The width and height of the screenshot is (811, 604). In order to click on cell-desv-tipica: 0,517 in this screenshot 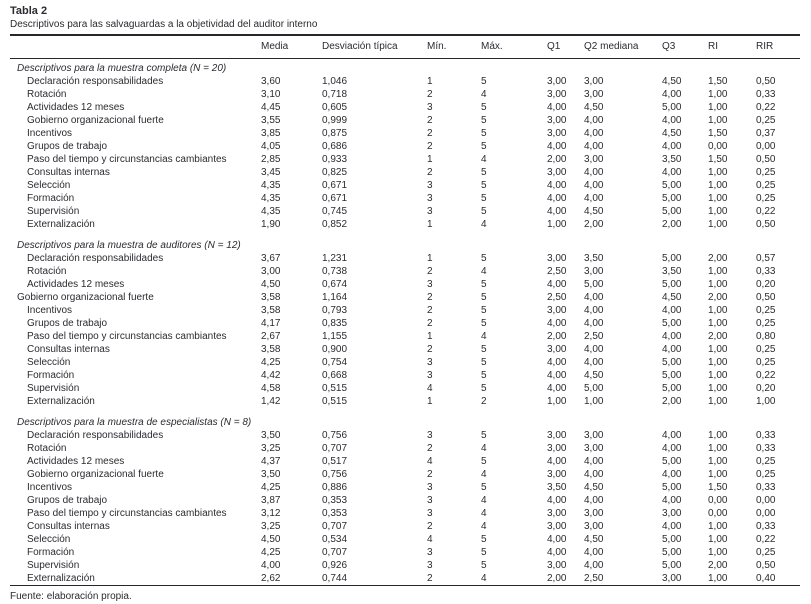, I will do `click(335, 461)`.